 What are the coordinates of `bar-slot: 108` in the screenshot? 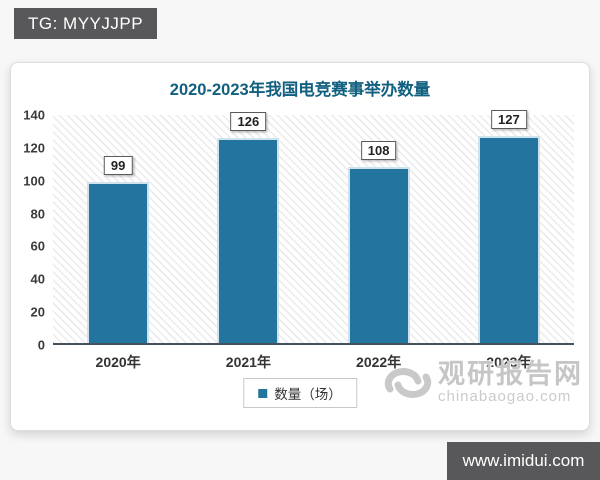 It's located at (379, 229).